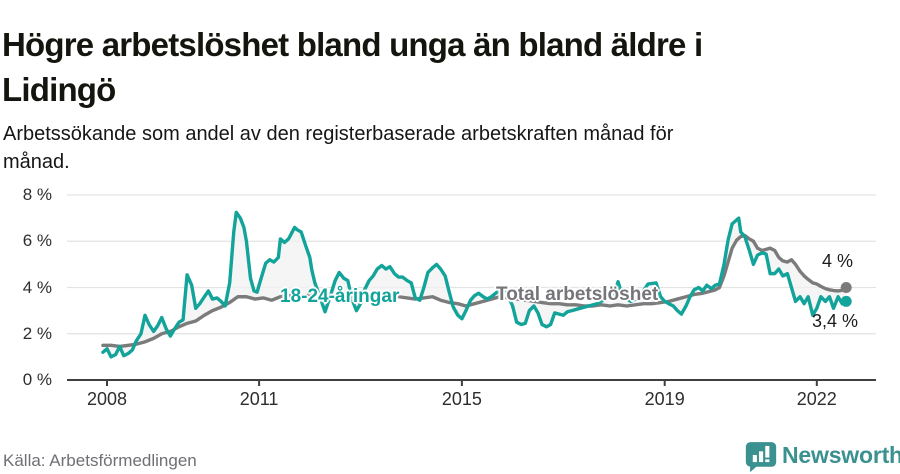  I want to click on y-tick-label: 2 %, so click(37, 333).